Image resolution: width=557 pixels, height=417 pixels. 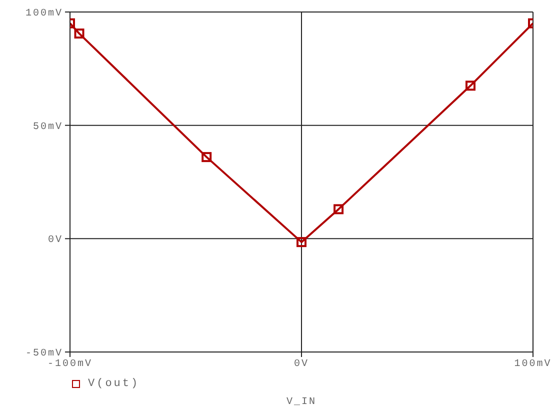 I want to click on y-tick-label: 0V, so click(x=55, y=240).